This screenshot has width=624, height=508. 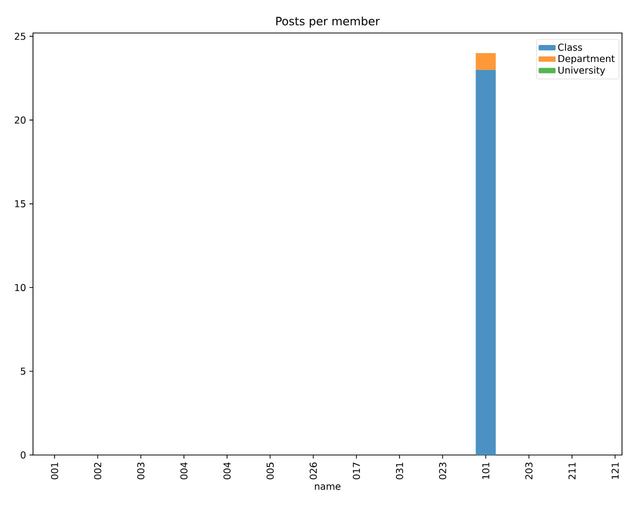 I want to click on x-tick-label: 001, so click(x=54, y=471).